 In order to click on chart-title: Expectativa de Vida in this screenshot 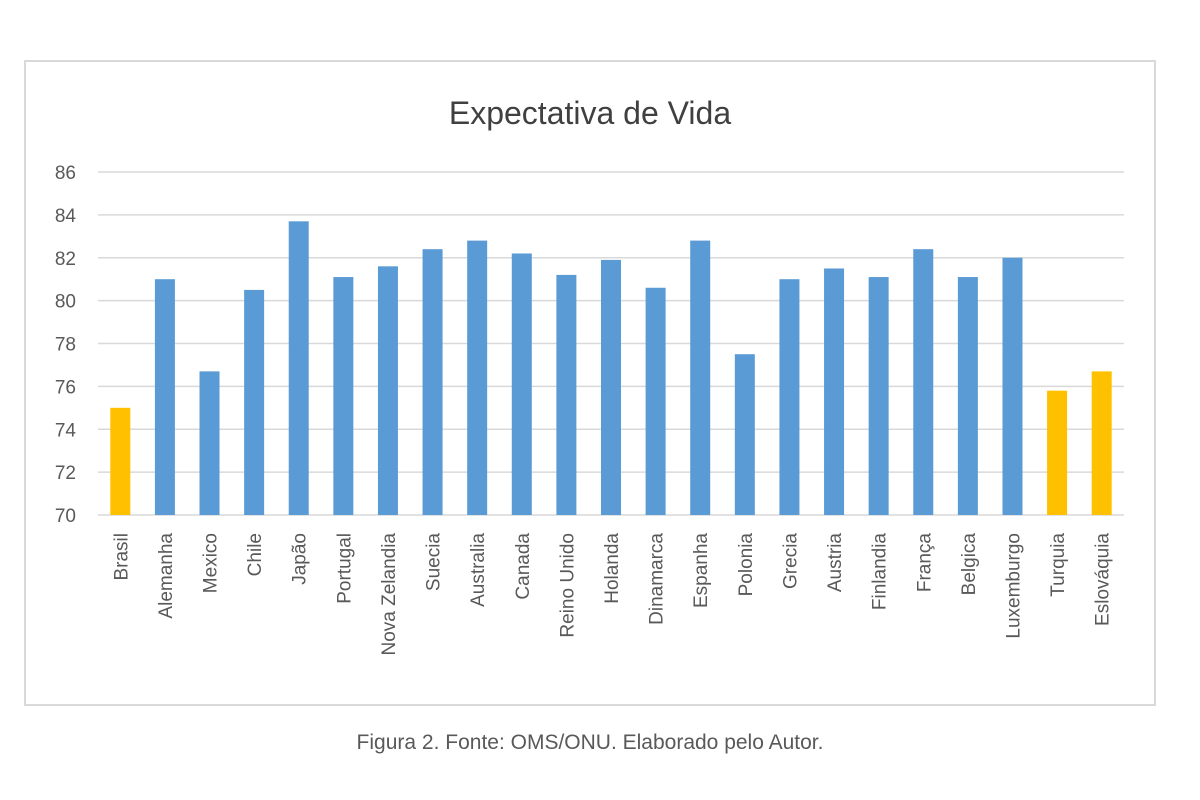, I will do `click(590, 113)`.